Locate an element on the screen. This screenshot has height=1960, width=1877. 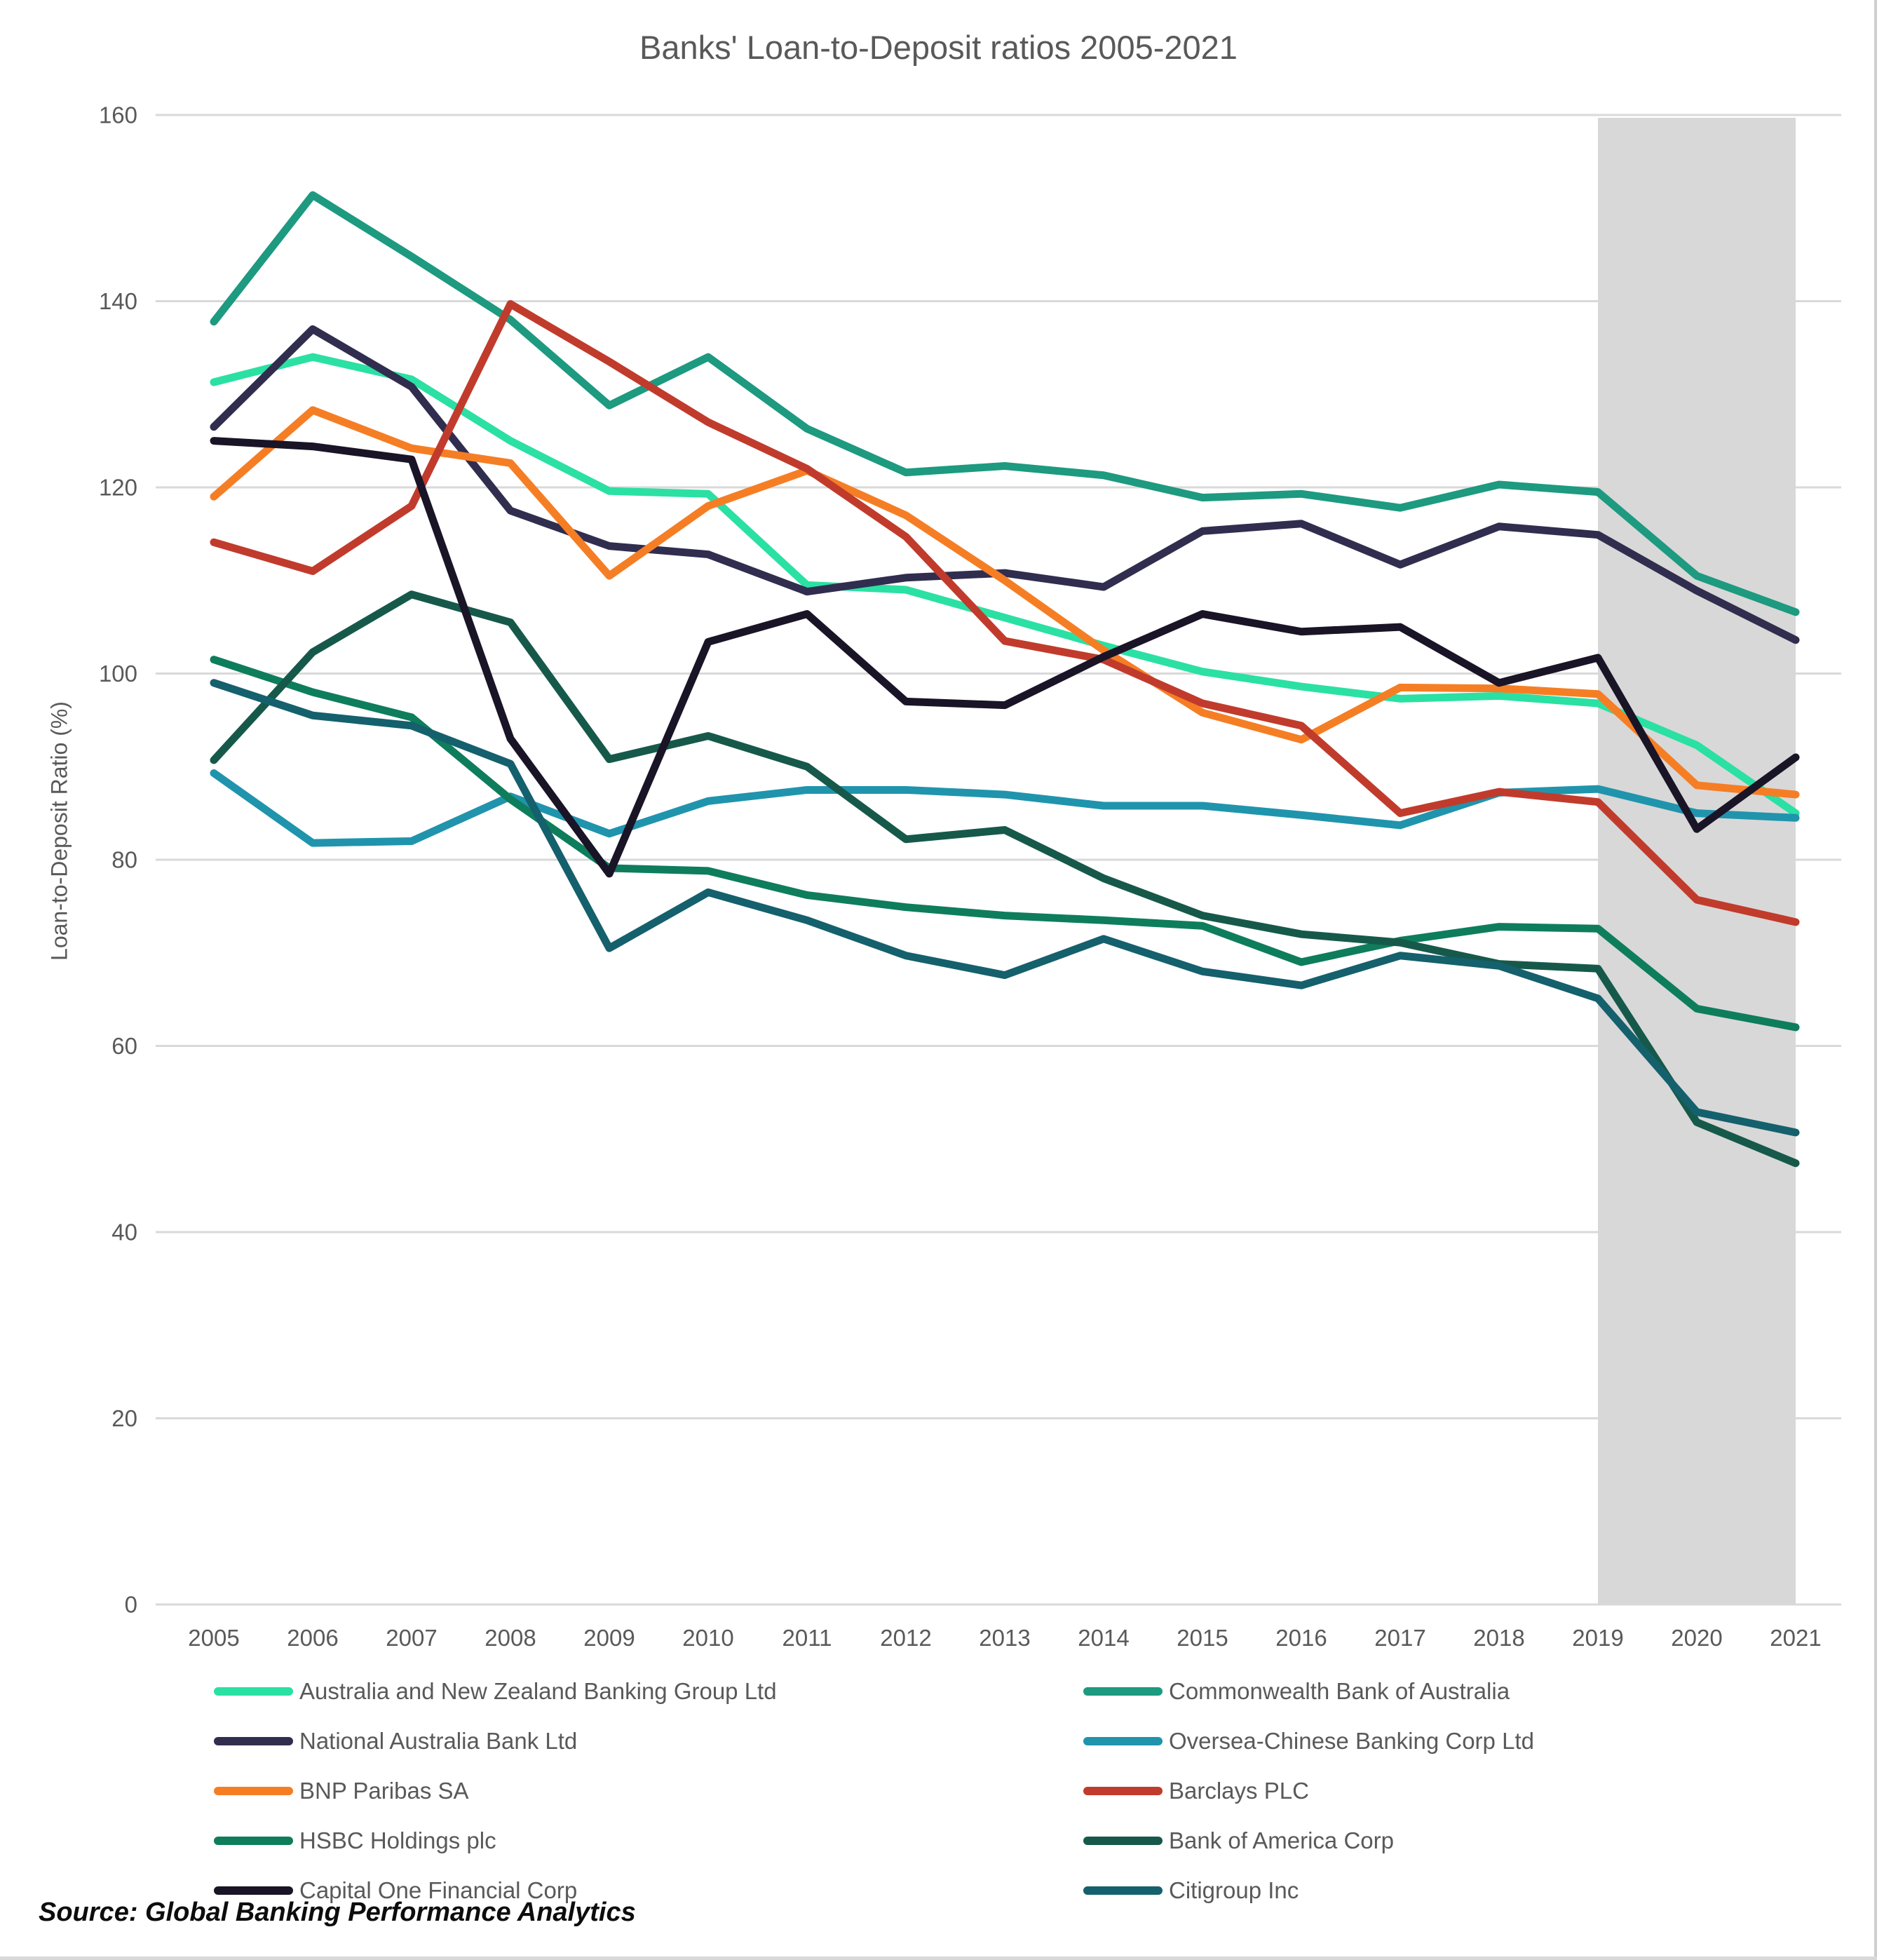
legend-swatch-capital-one-financial-corp is located at coordinates (254, 1890).